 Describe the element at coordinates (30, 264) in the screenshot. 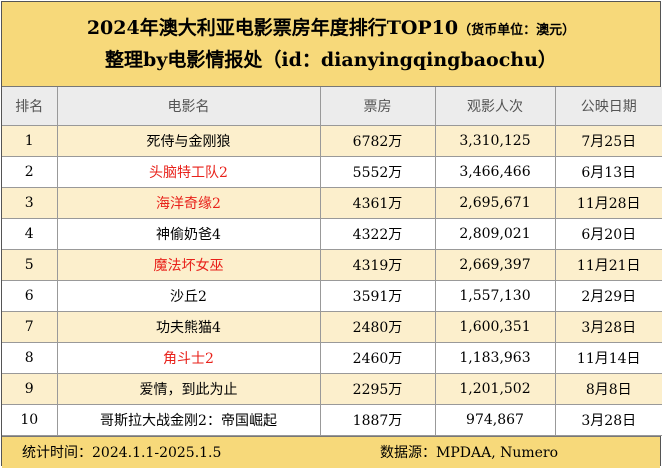

I see `cell-rank: 5` at that location.